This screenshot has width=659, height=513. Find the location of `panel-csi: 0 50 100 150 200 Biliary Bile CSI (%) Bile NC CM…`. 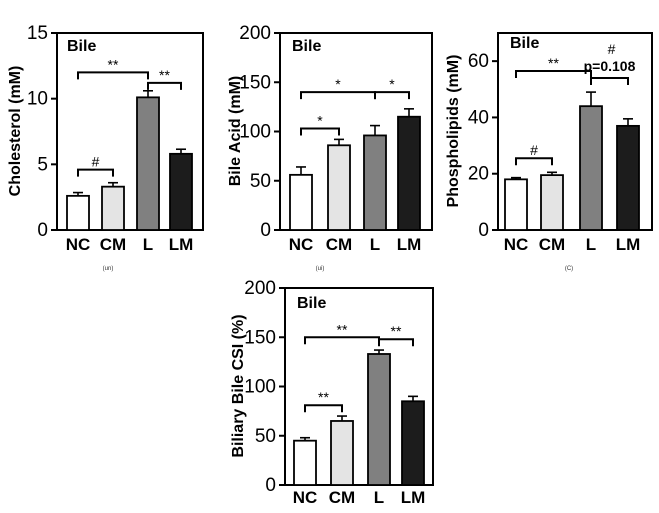

panel-csi: 0 50 100 150 200 Biliary Bile CSI (%) Bile NC CM… is located at coordinates (332, 392).